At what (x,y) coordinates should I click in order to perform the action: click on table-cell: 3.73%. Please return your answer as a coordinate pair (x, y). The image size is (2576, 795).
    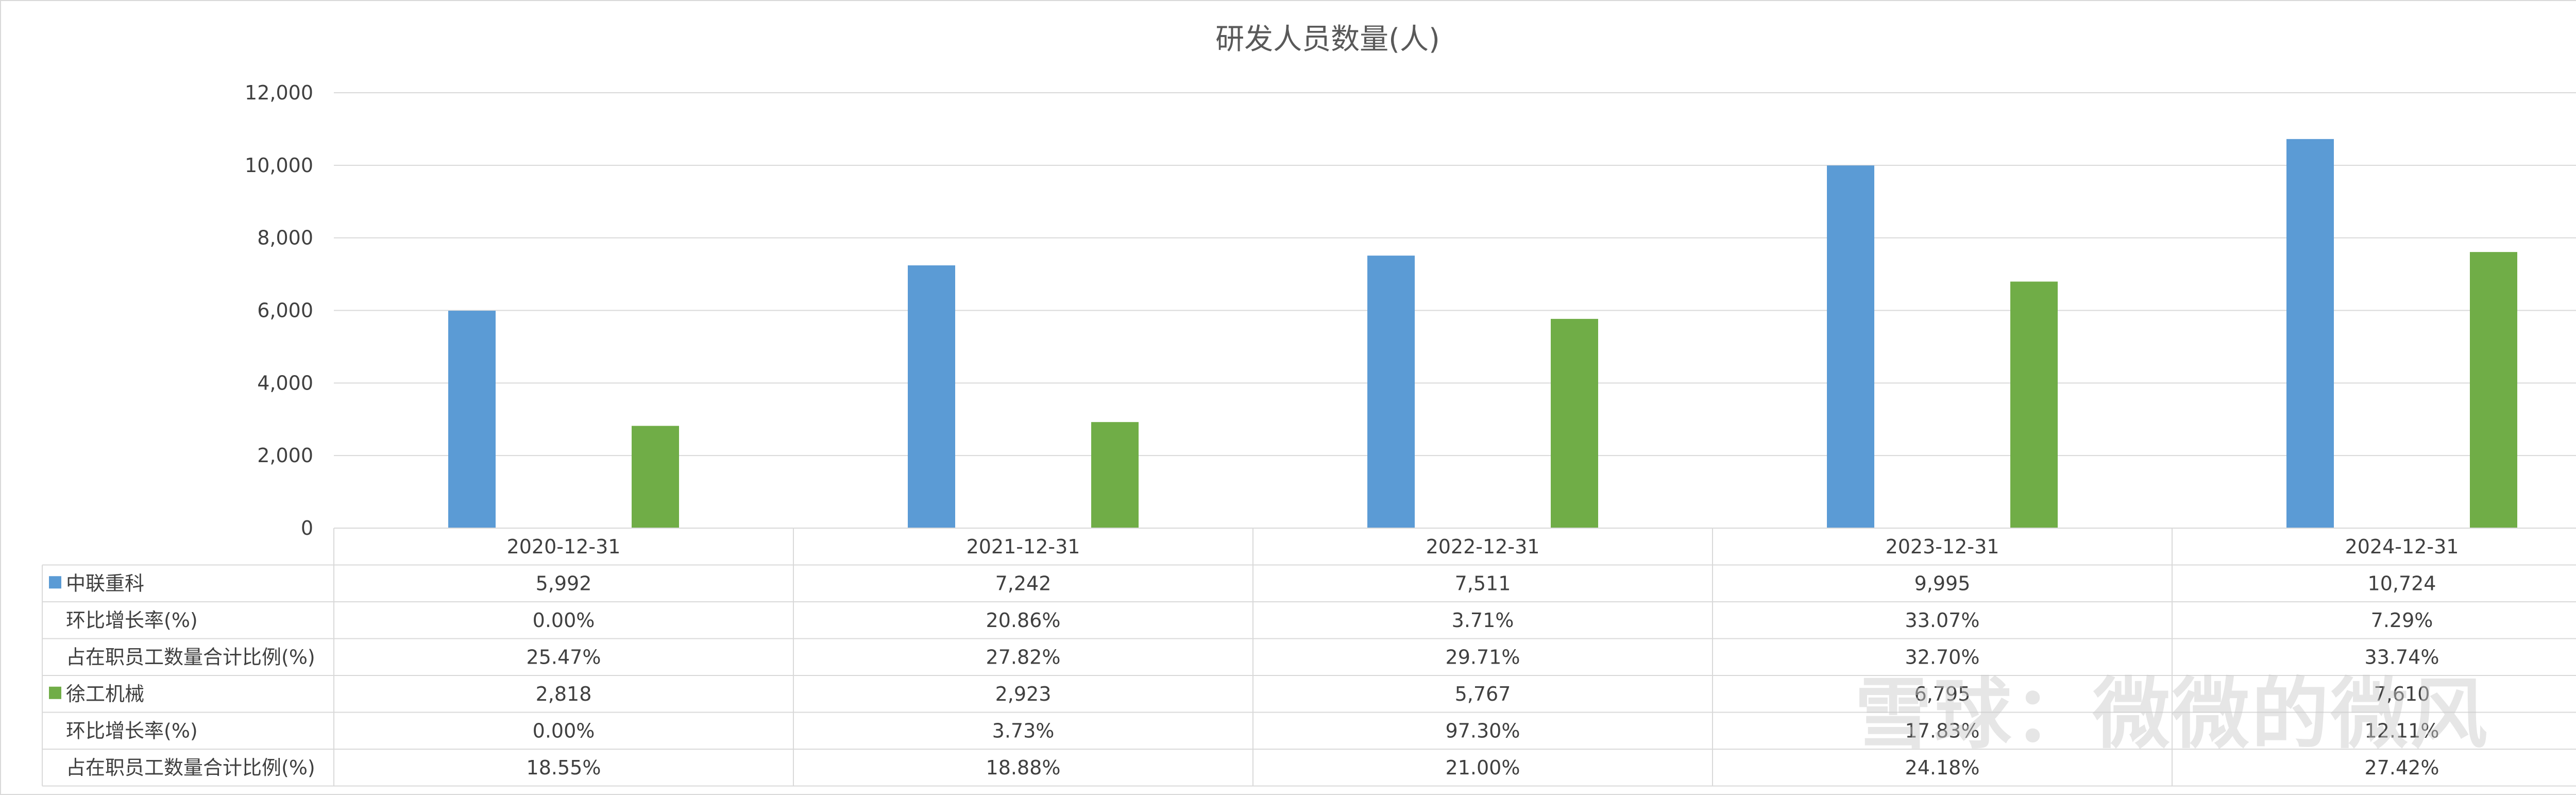
    Looking at the image, I should click on (1023, 731).